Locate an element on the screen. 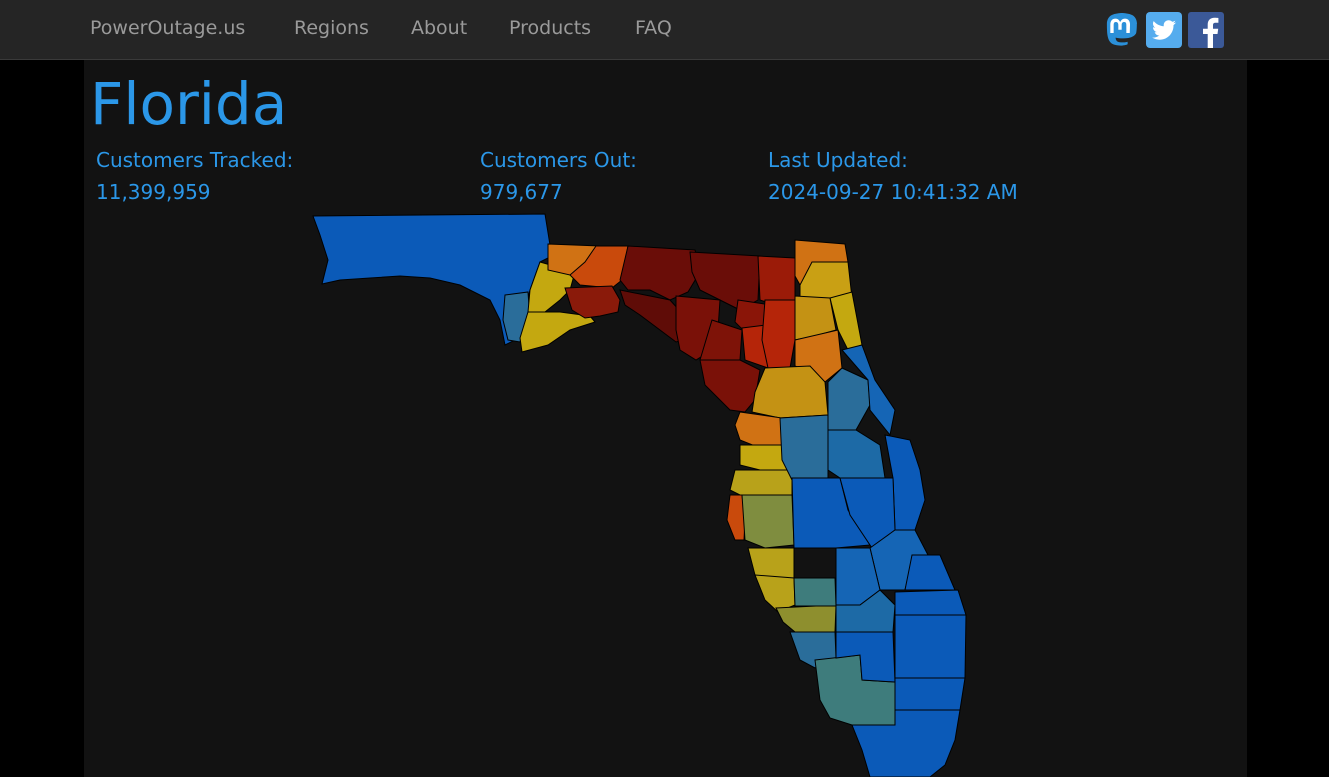 This screenshot has height=777, width=1329. nav-link-faq: FAQ is located at coordinates (653, 28).